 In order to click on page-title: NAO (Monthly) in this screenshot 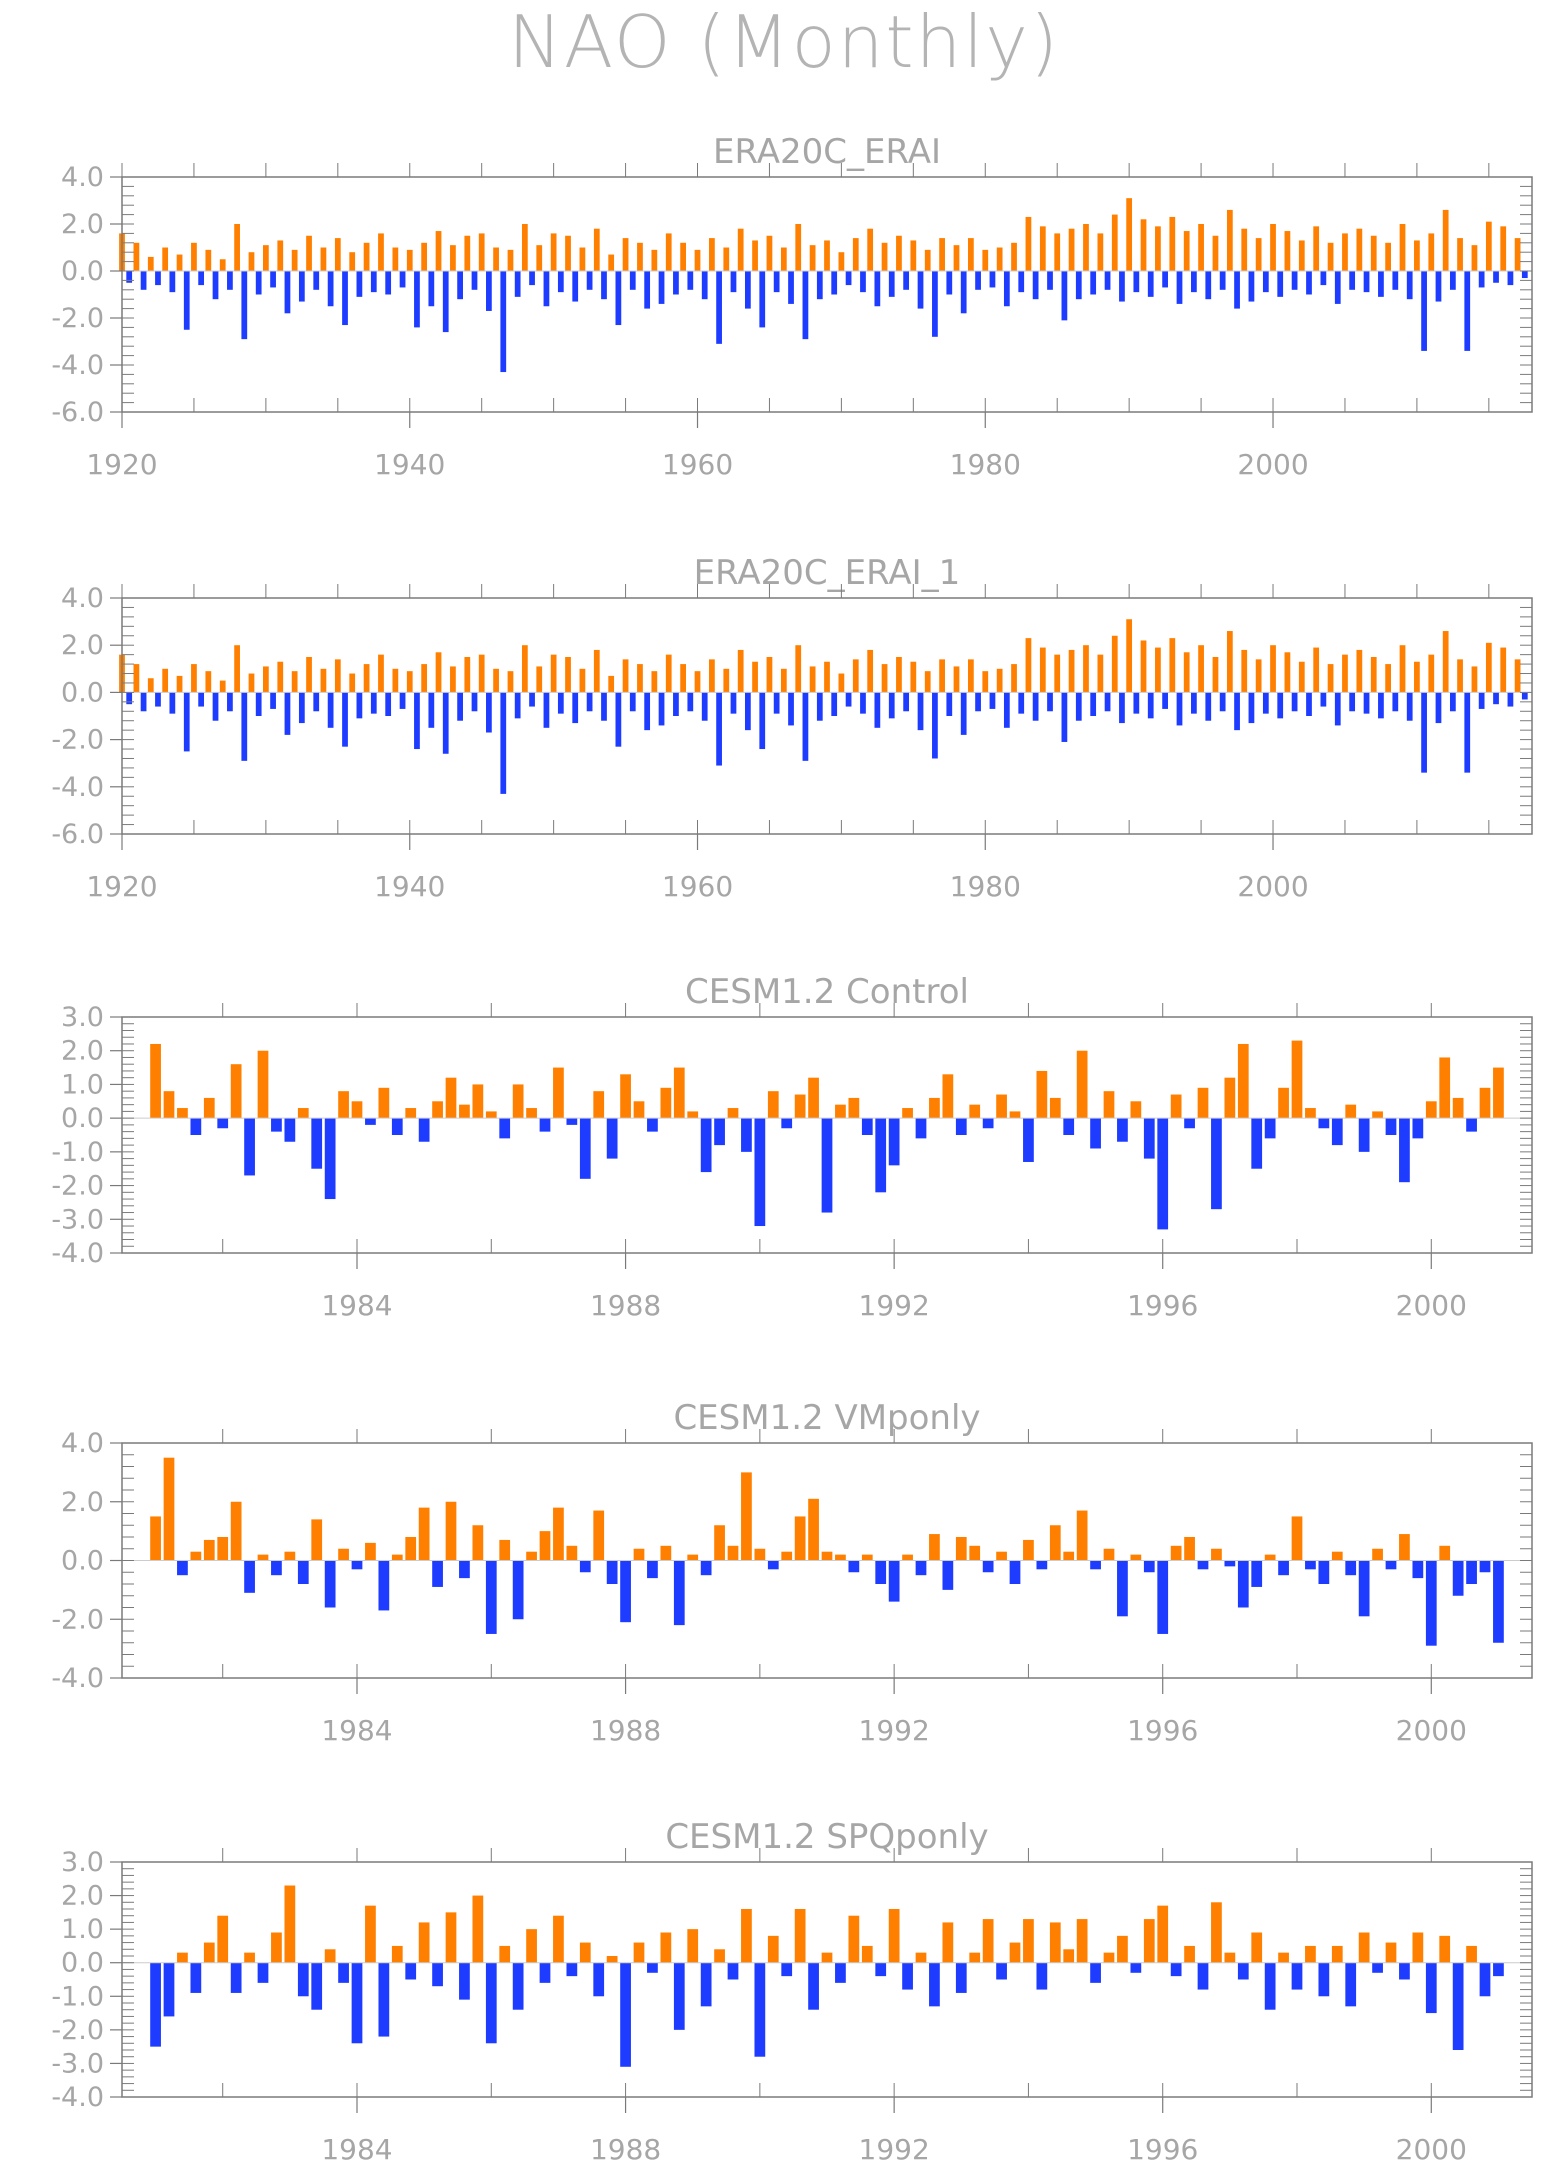, I will do `click(784, 42)`.